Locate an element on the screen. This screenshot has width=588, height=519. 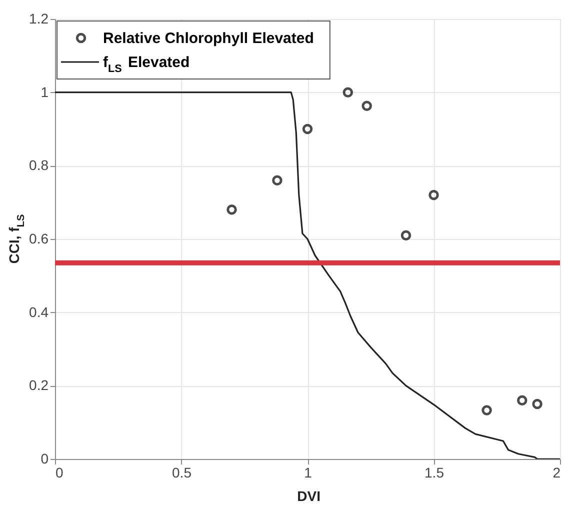
y-tick-label: 0.8 is located at coordinates (39, 165).